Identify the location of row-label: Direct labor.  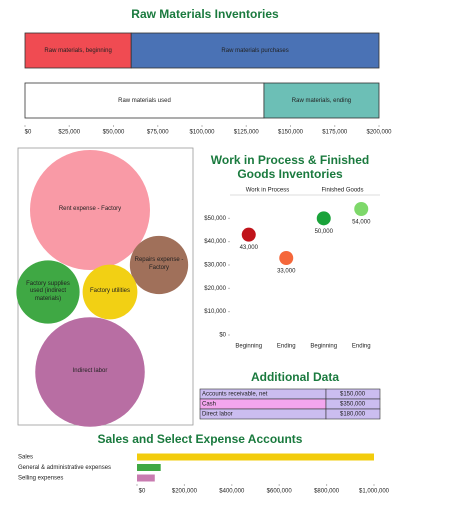
(217, 415).